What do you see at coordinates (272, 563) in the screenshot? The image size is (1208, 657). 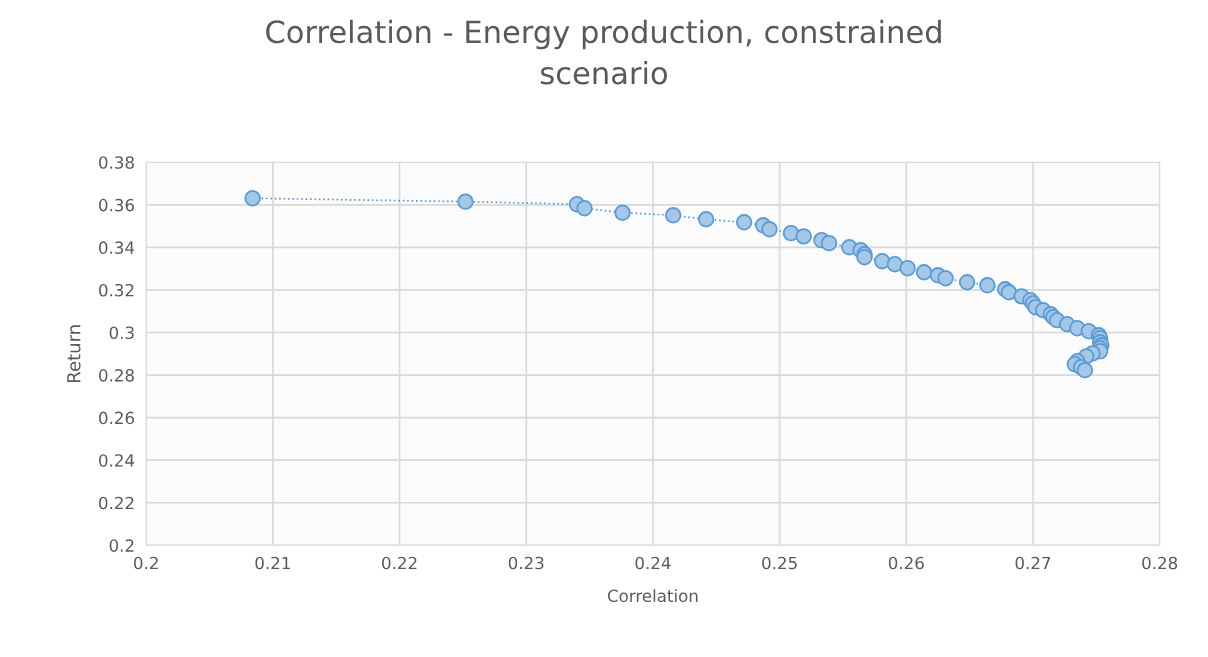 I see `x-tick-label: 0.21` at bounding box center [272, 563].